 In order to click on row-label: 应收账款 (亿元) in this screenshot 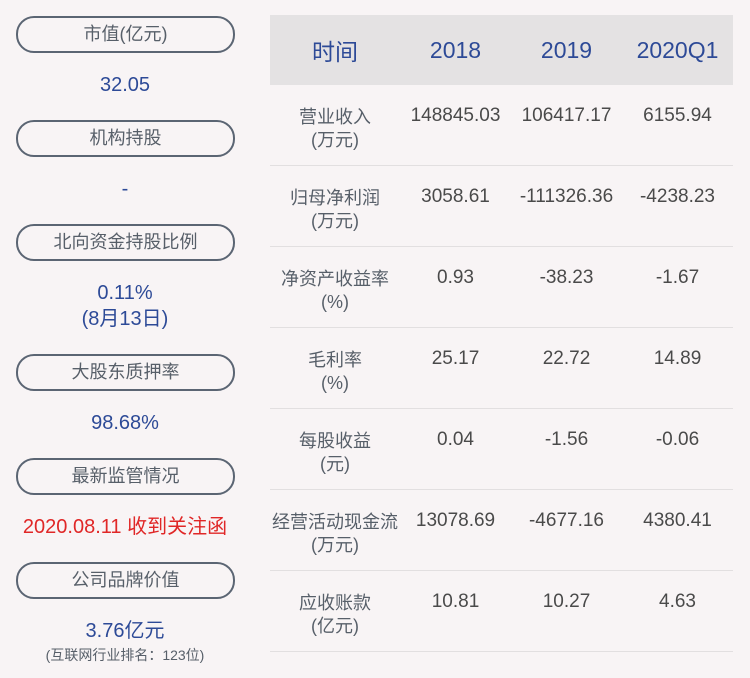, I will do `click(335, 611)`.